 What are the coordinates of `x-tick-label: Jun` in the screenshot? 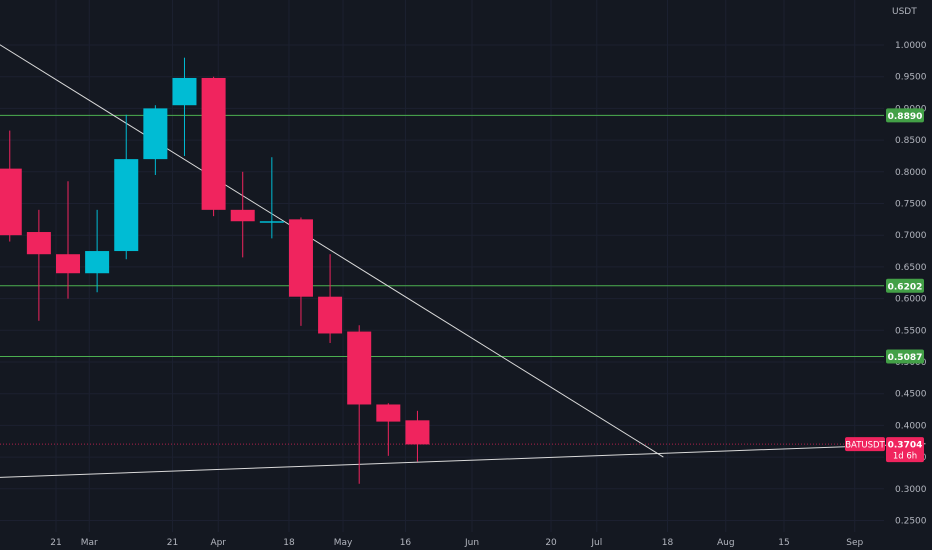 It's located at (471, 543).